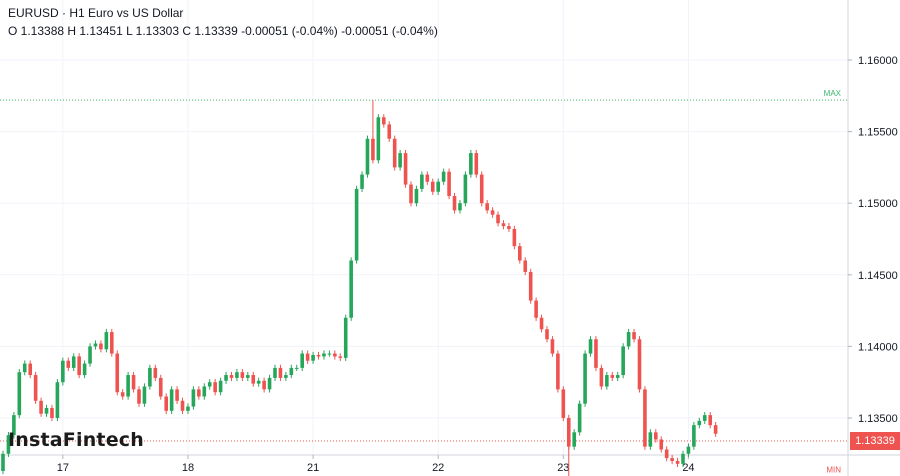 The image size is (900, 476). Describe the element at coordinates (188, 468) in the screenshot. I see `x-tick-label: 18` at that location.